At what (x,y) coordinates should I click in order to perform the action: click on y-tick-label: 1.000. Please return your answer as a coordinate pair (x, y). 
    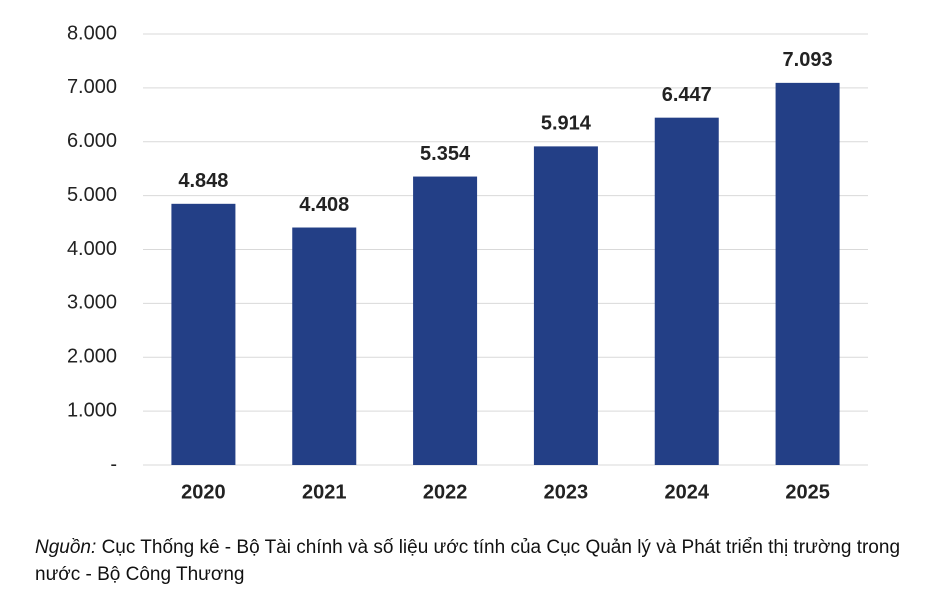
    Looking at the image, I should click on (92, 410).